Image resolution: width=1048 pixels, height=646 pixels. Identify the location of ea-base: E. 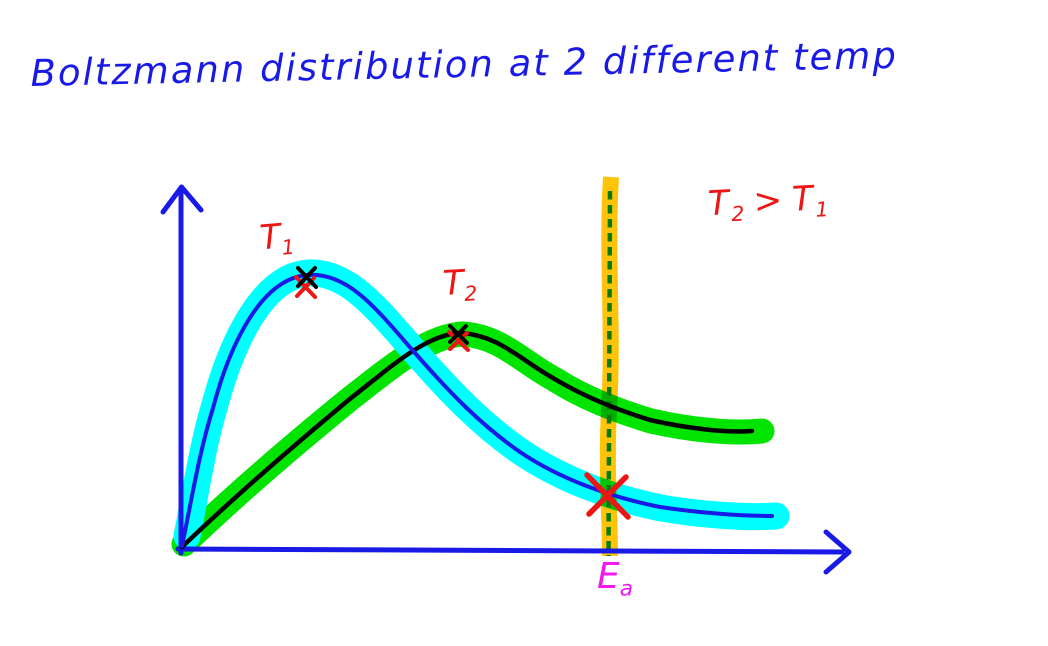
(608, 576).